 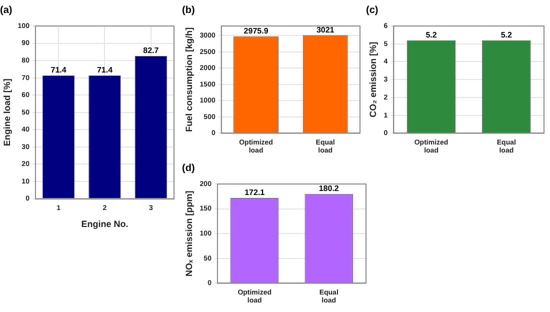 I want to click on y-axis-title: NOₓ emission [ppm], so click(x=189, y=233).